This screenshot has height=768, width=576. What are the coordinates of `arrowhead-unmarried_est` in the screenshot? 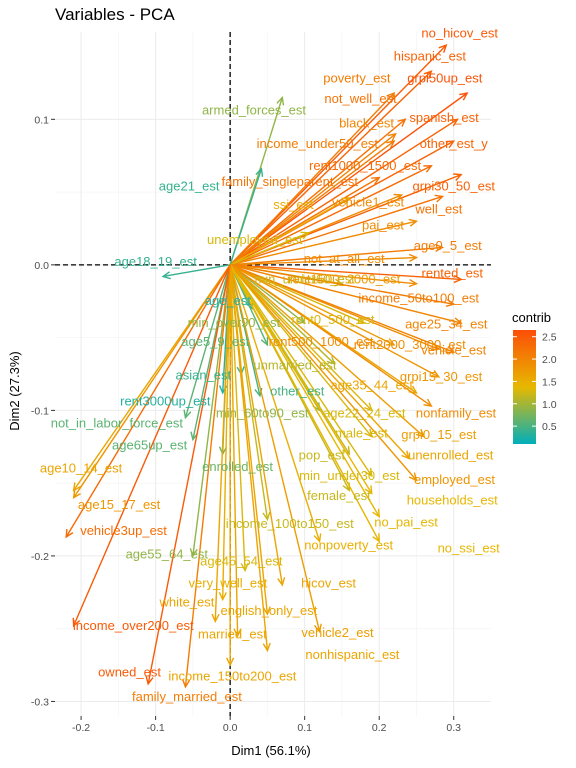 It's located at (331, 360).